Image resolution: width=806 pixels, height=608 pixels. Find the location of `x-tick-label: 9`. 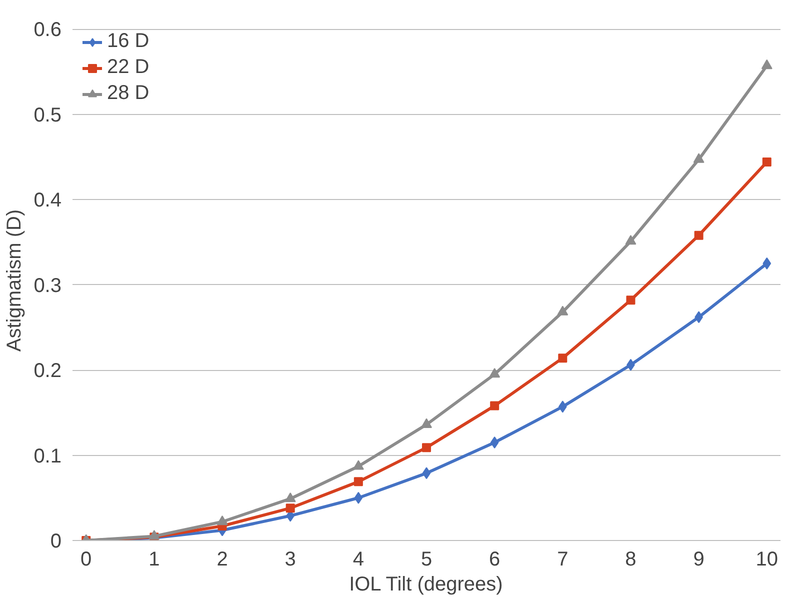

x-tick-label: 9 is located at coordinates (698, 559).